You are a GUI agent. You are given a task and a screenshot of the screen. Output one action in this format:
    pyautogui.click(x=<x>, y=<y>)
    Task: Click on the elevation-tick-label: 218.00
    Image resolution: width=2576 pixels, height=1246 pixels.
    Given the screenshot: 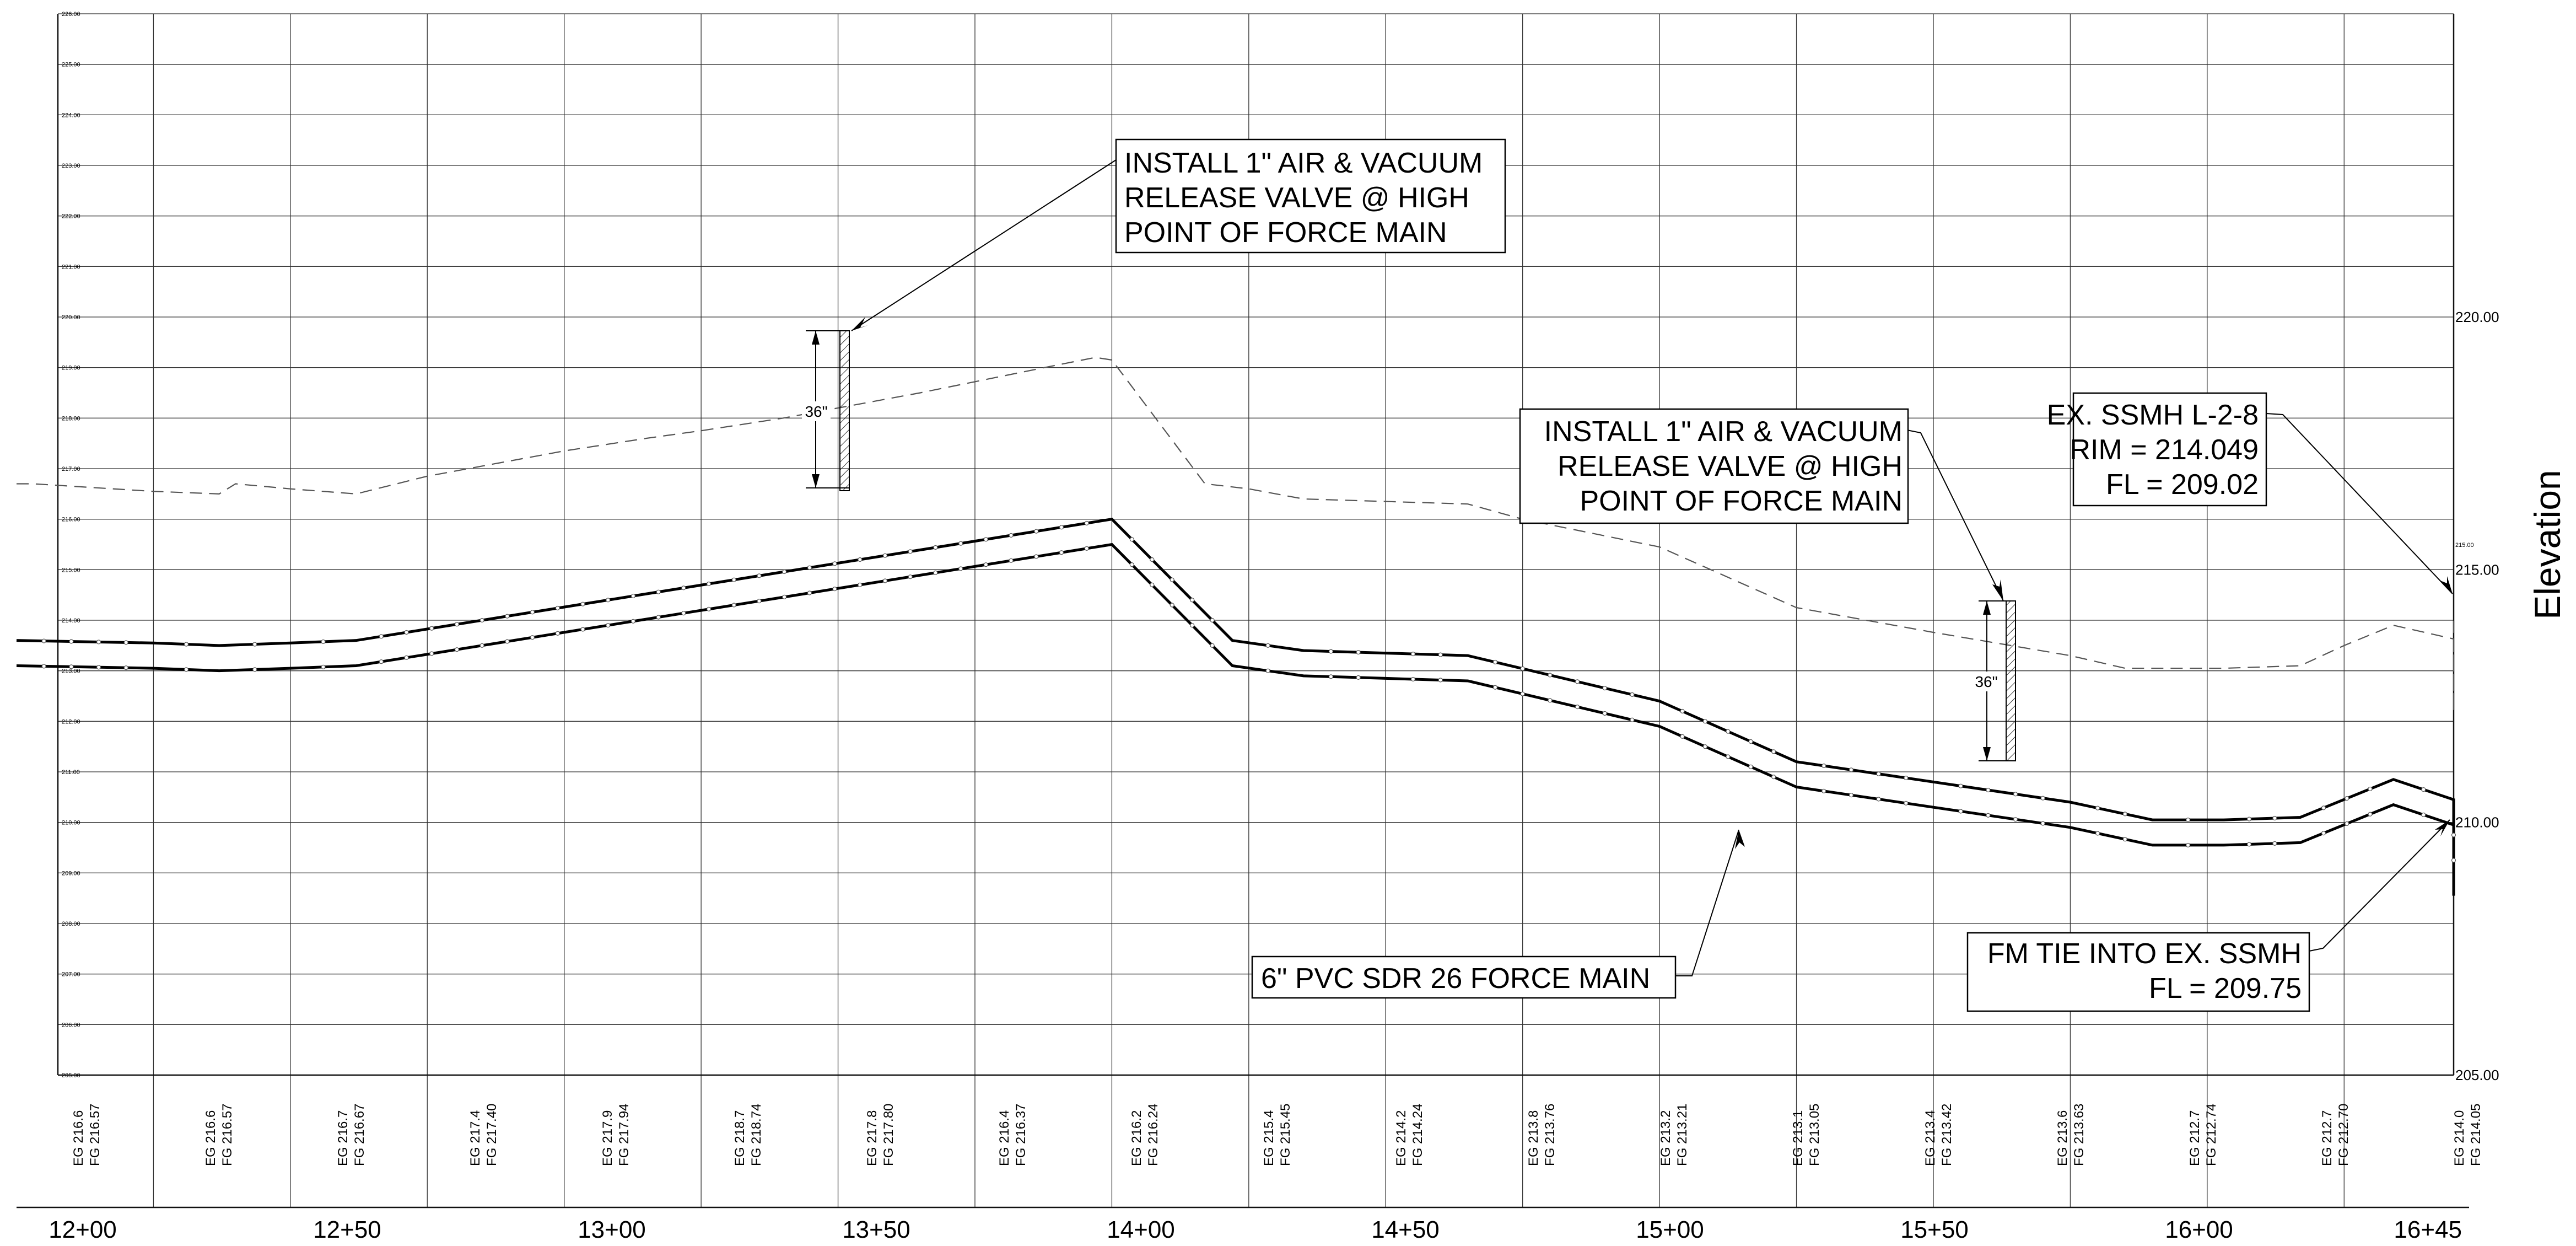 What is the action you would take?
    pyautogui.click(x=71, y=418)
    